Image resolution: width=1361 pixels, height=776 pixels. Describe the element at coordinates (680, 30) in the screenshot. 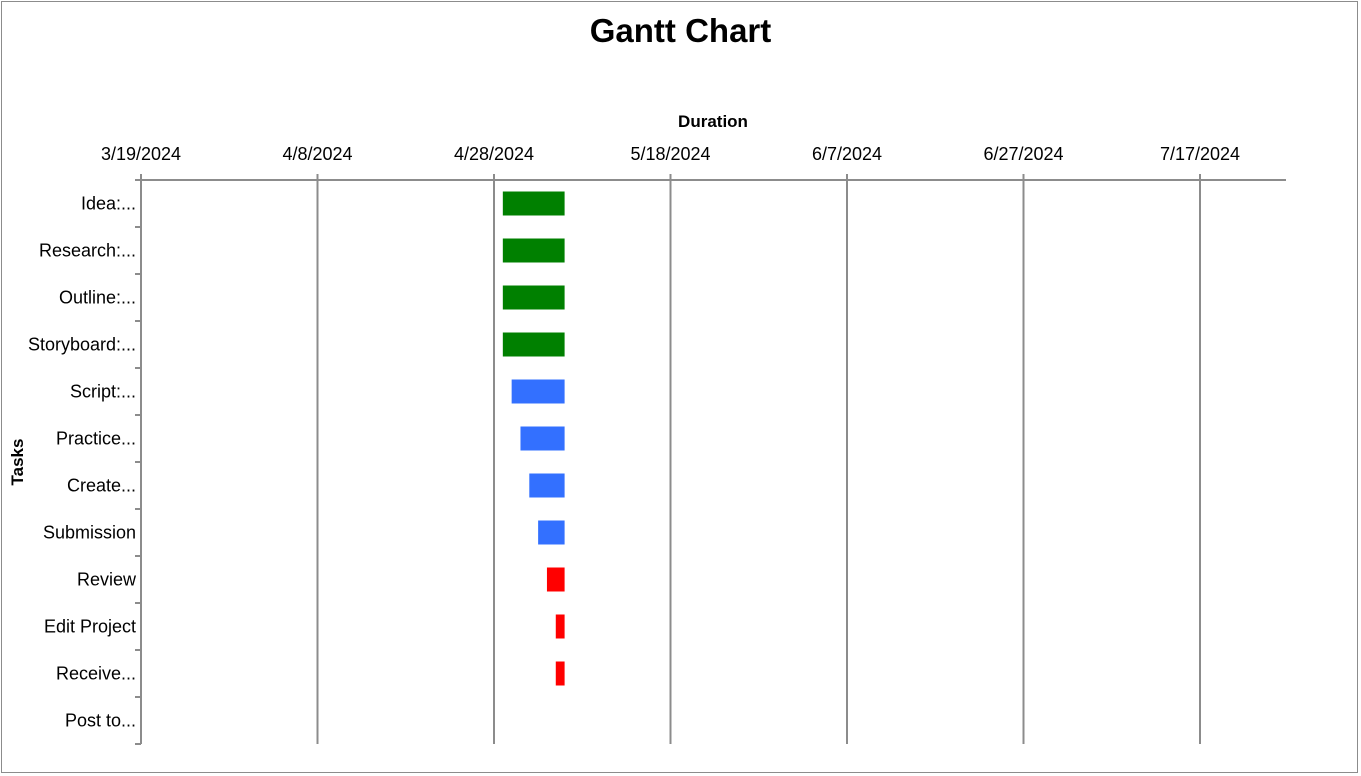

I see `chart-title: Gantt Chart` at that location.